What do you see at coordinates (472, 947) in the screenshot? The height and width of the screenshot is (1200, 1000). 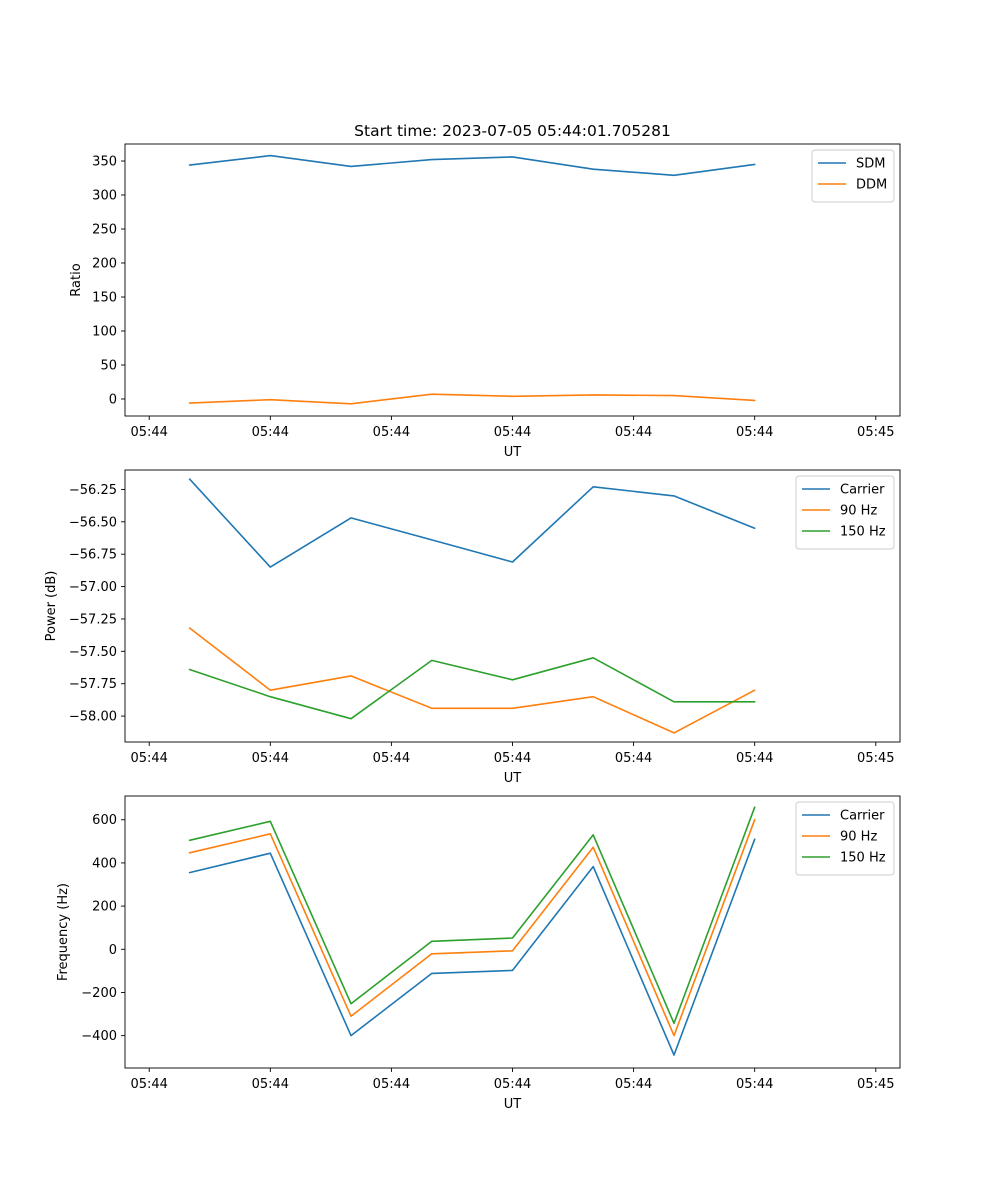 I see `frequency-series-carrier` at bounding box center [472, 947].